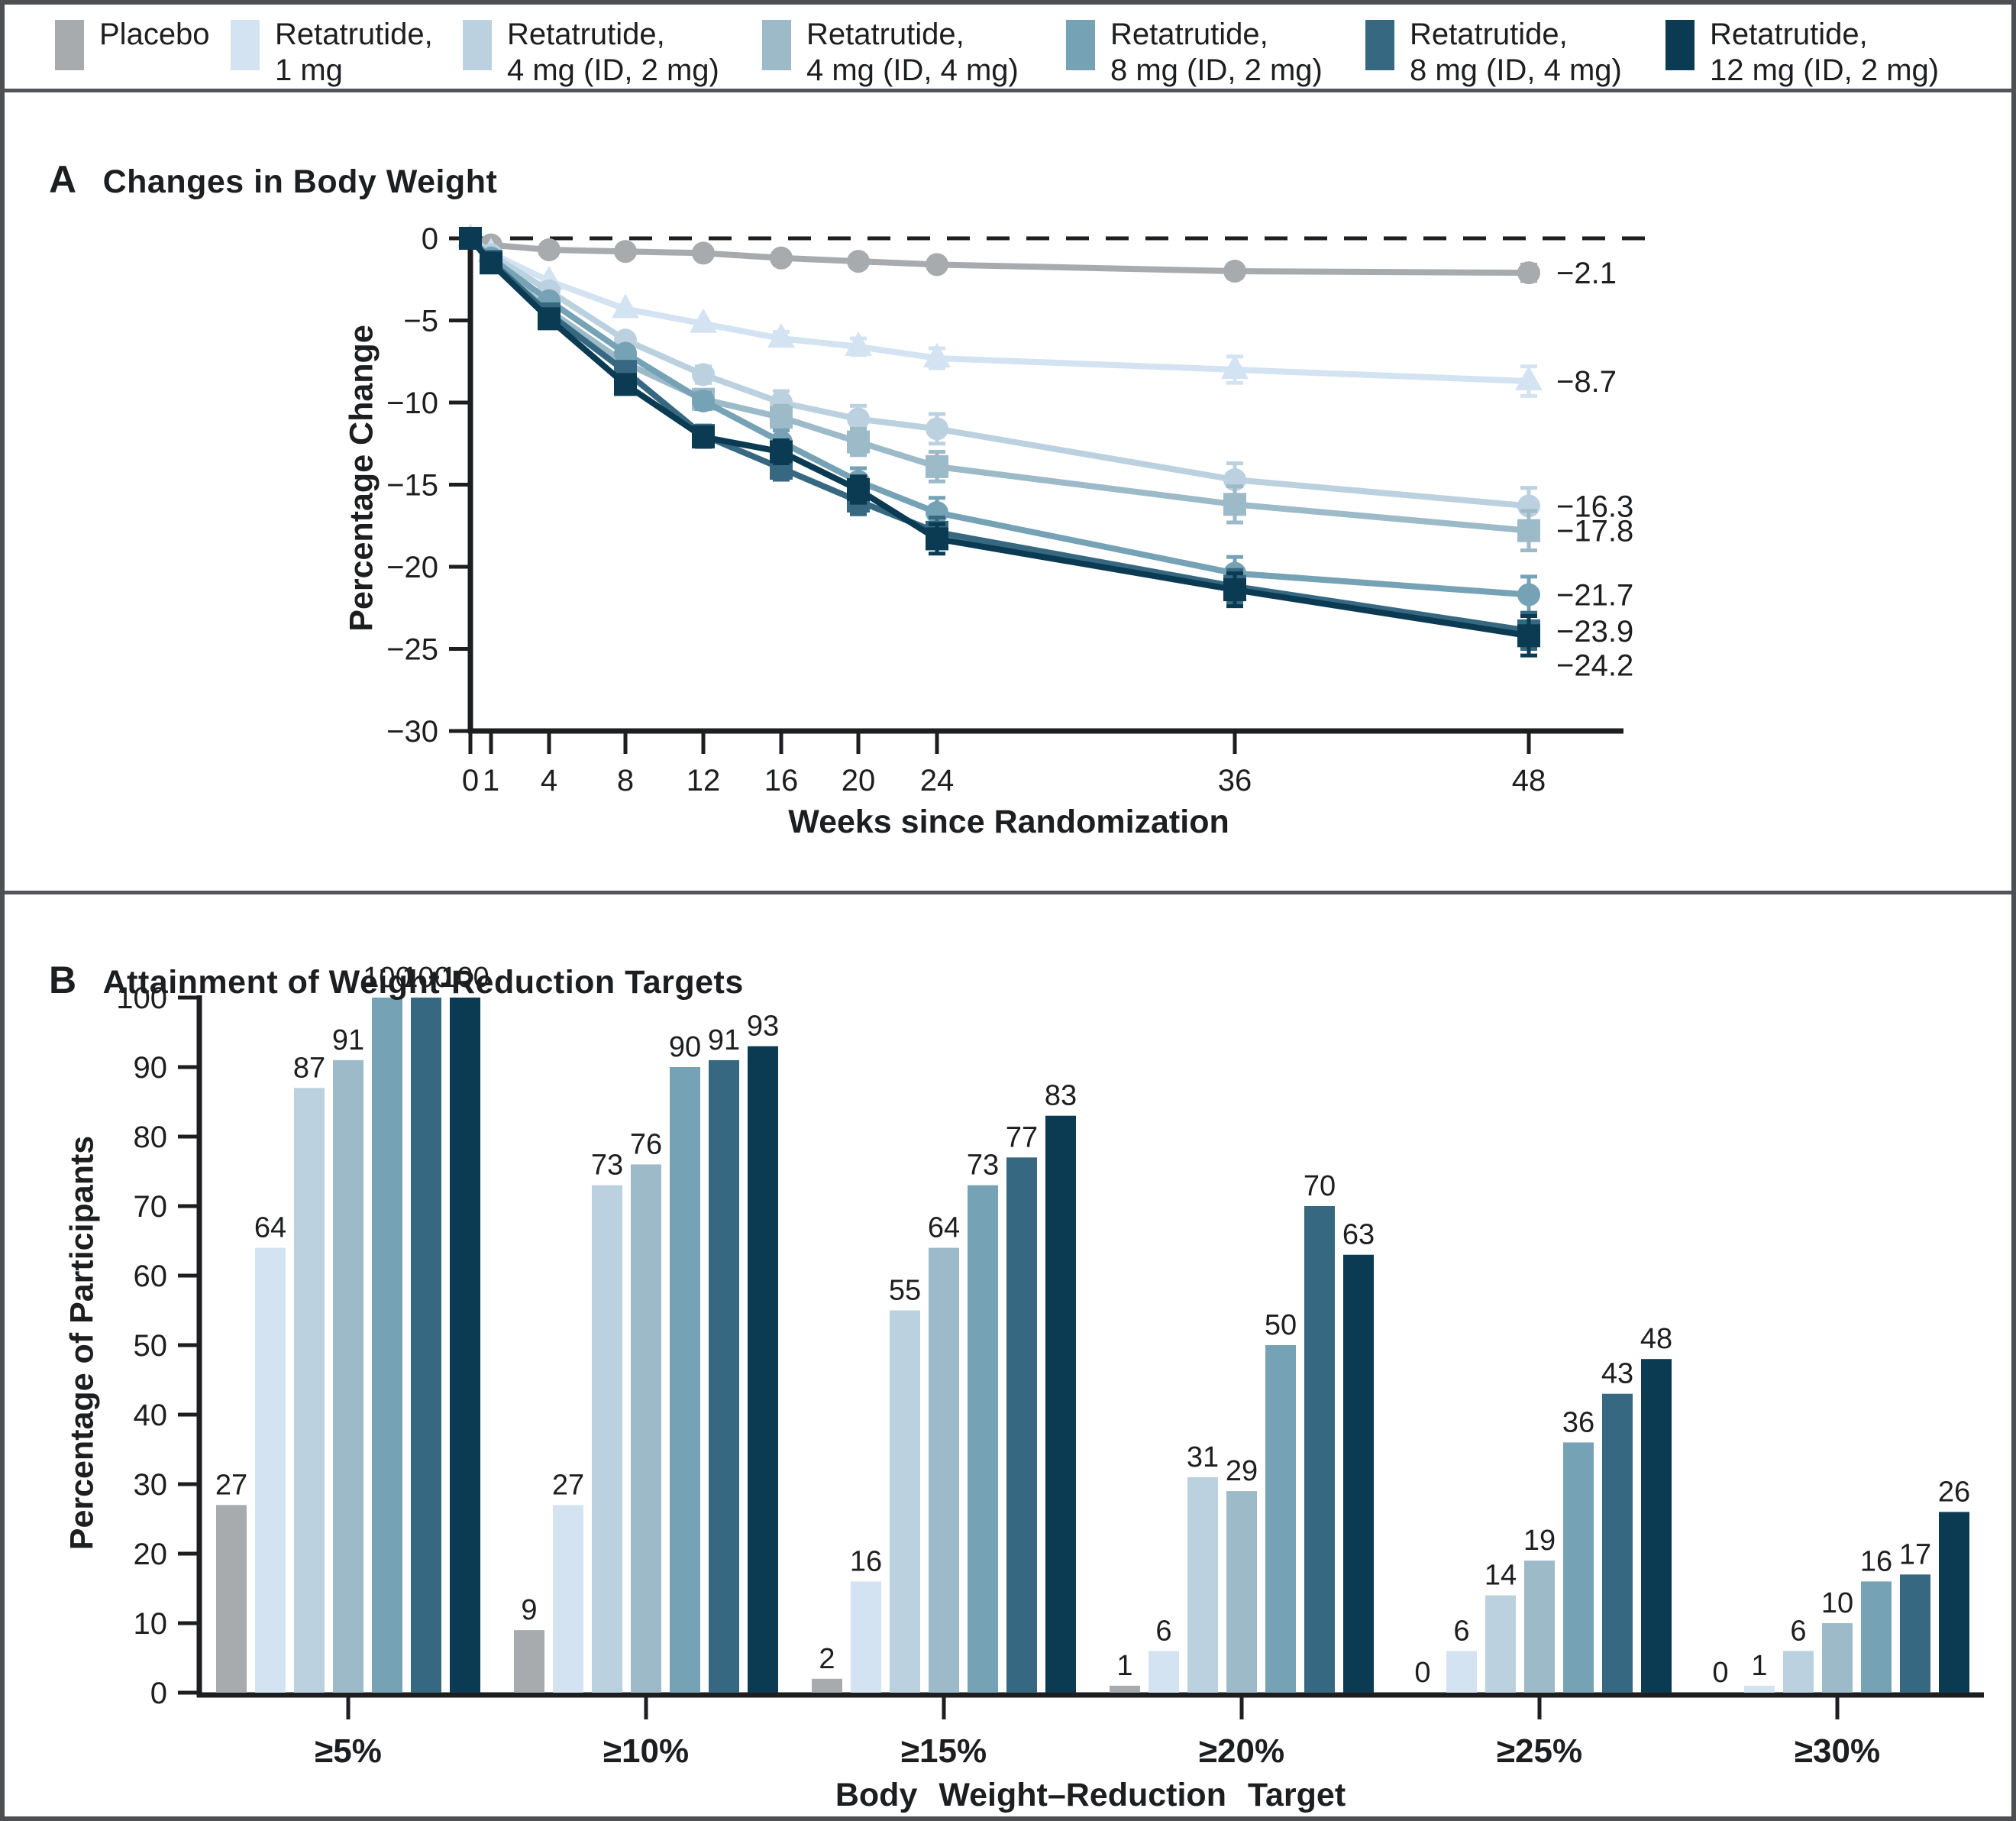 Image resolution: width=2016 pixels, height=1821 pixels. Describe the element at coordinates (309, 1068) in the screenshot. I see `bar-value-label: 87` at that location.